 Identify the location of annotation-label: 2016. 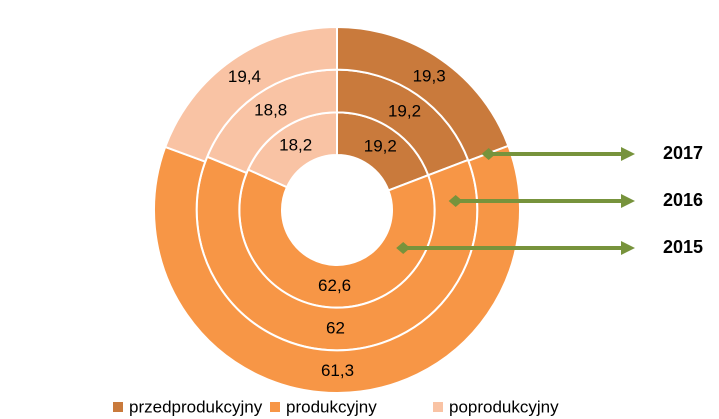
(683, 200).